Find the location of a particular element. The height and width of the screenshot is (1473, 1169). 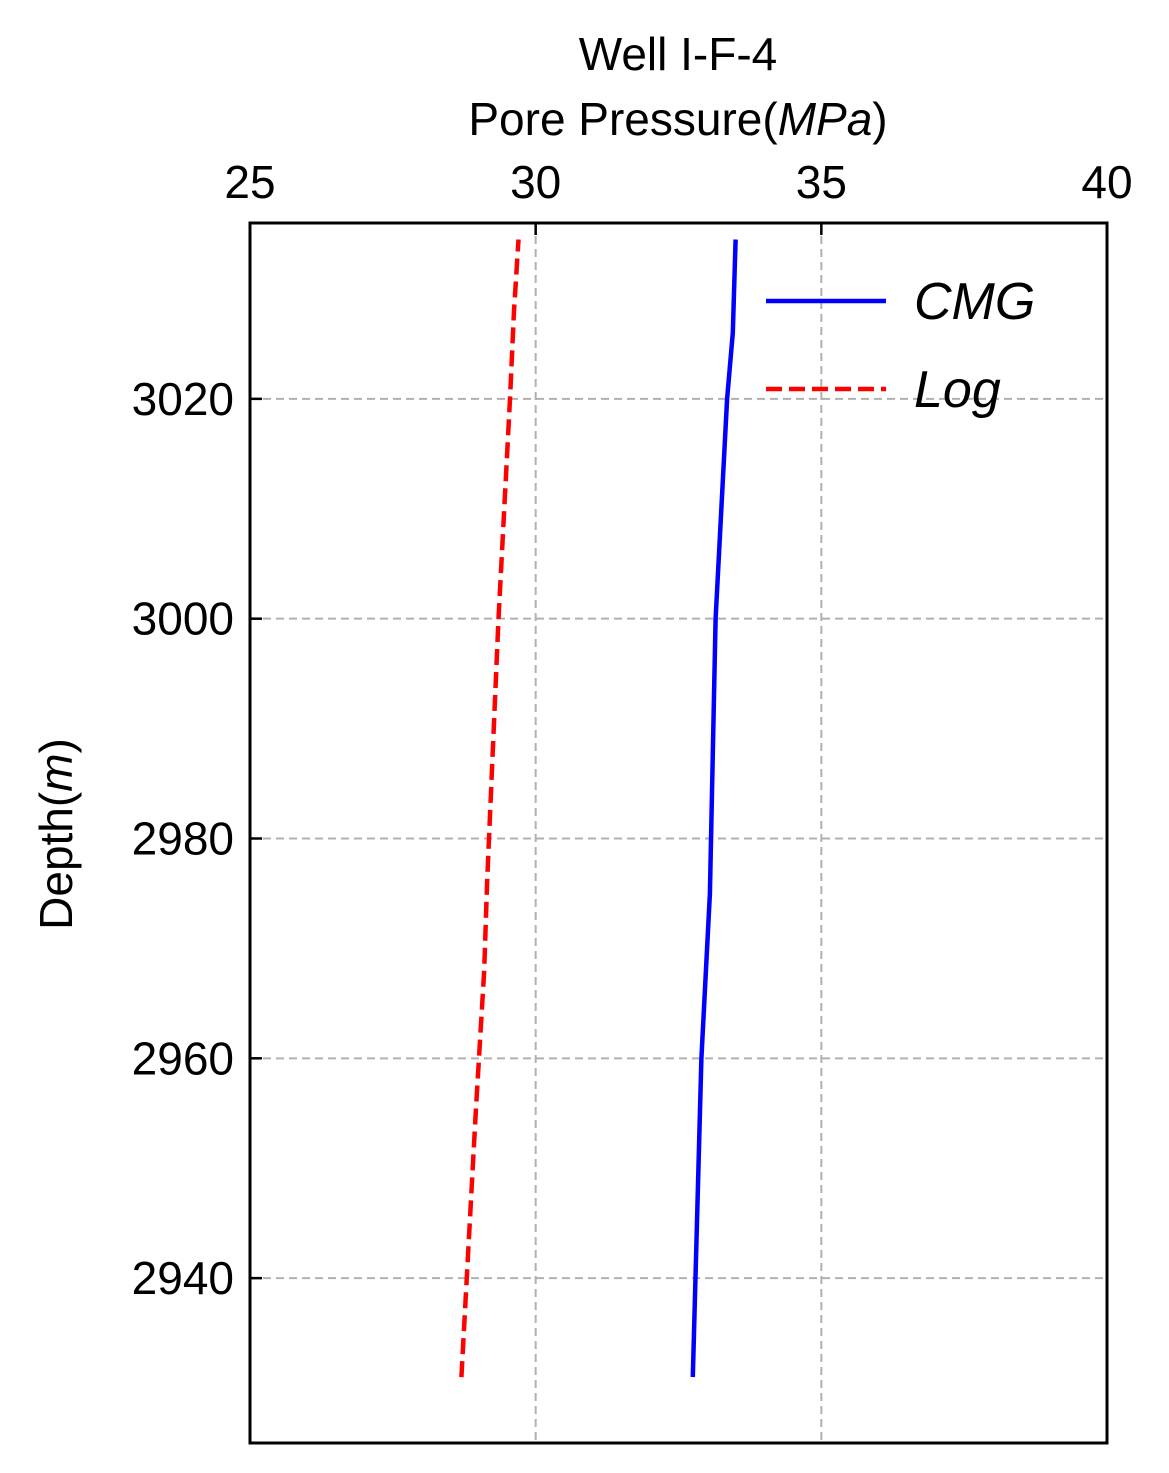

x-axis-label-suffix: ) is located at coordinates (879, 119).